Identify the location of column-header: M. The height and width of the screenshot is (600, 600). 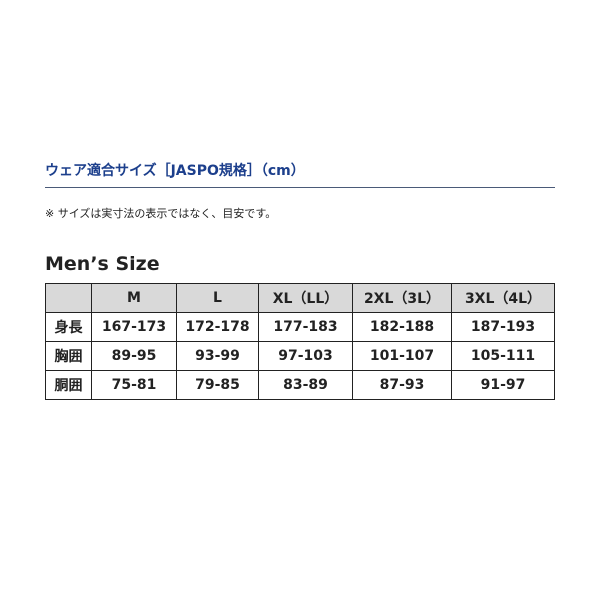
(134, 298).